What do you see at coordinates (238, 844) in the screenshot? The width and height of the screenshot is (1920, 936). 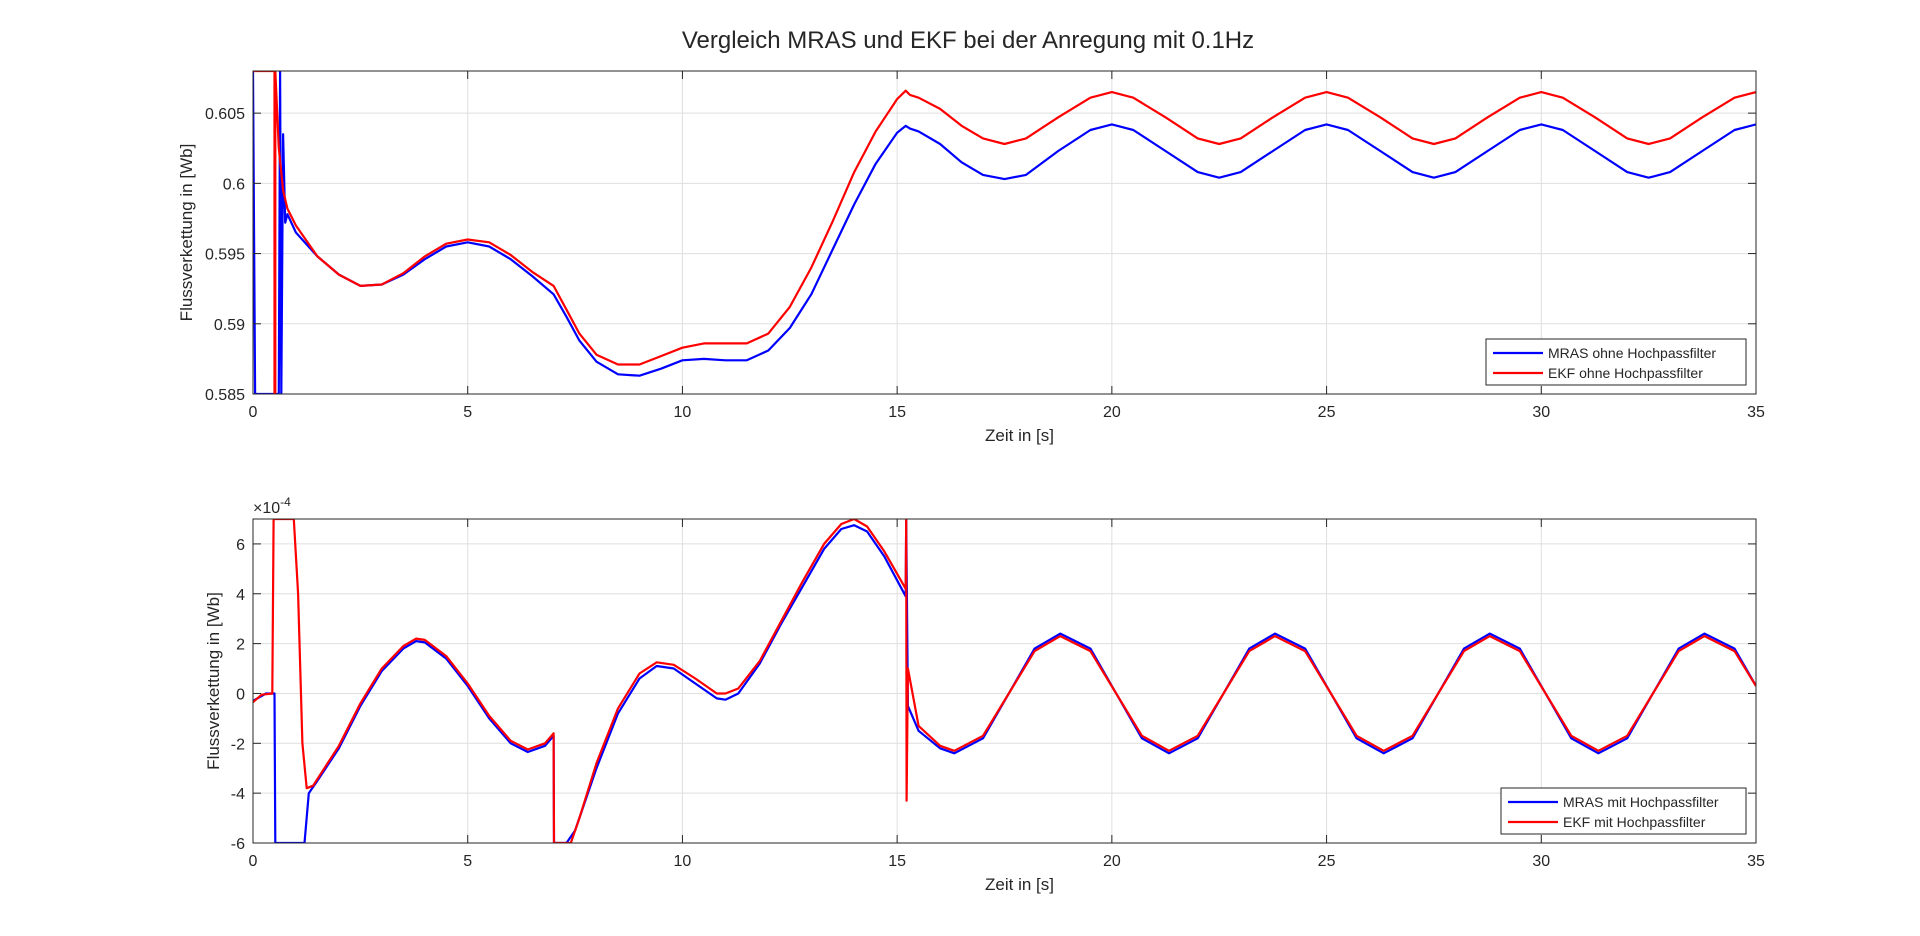 I see `y-tick-label: -6` at bounding box center [238, 844].